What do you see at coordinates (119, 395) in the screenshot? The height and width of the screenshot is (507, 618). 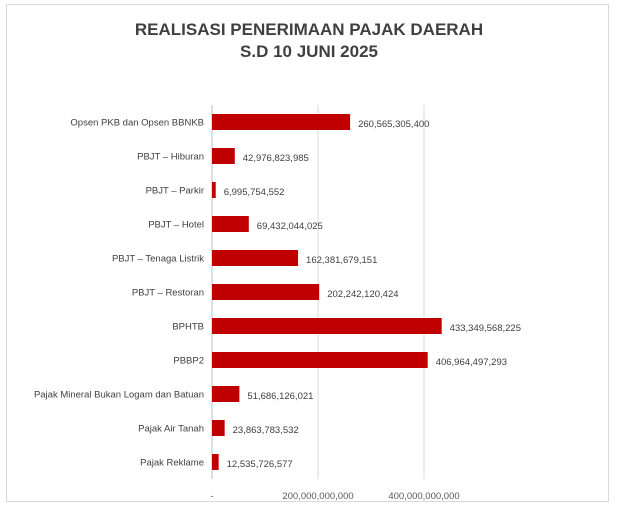 I see `category-label: Pajak Mineral Bukan Logam dan Batuan` at bounding box center [119, 395].